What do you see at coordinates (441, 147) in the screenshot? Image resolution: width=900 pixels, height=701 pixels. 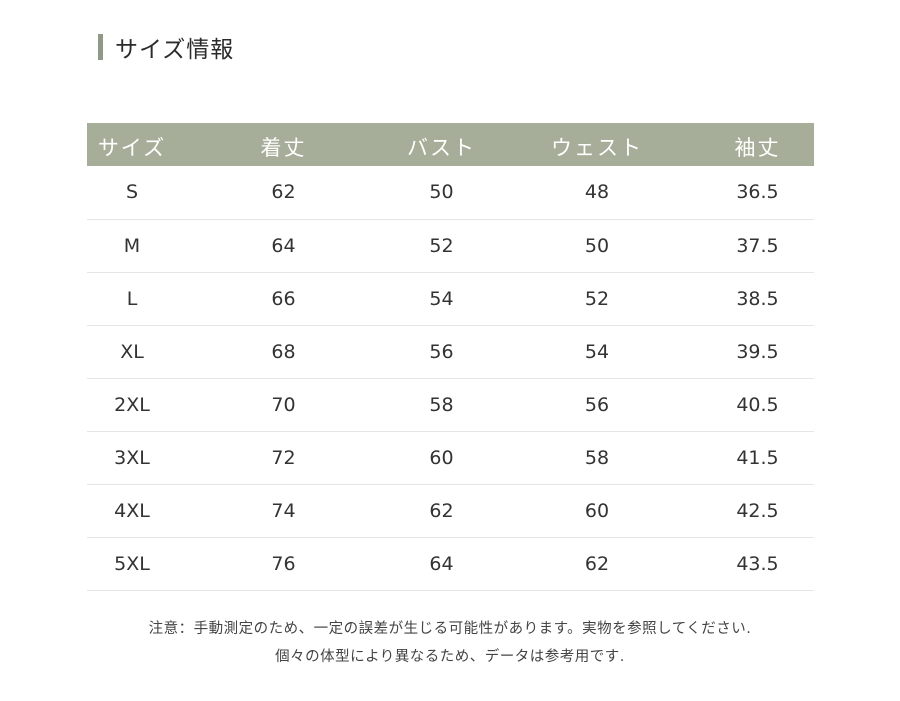 I see `header-bust: バスト` at bounding box center [441, 147].